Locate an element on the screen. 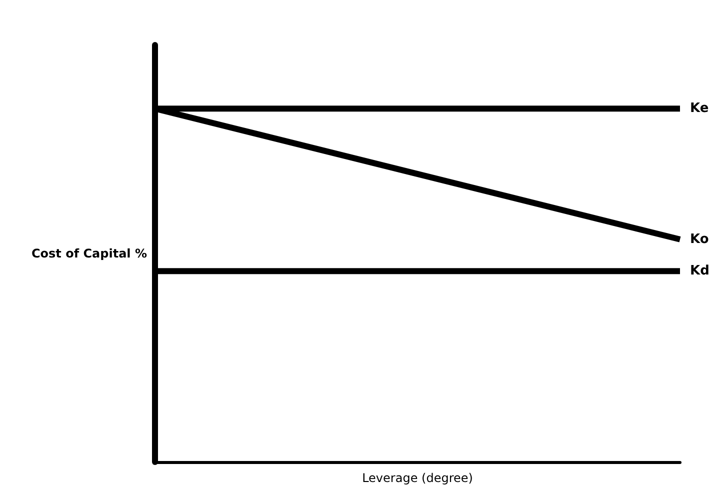 The image size is (711, 490). series-label: Ke is located at coordinates (699, 108).